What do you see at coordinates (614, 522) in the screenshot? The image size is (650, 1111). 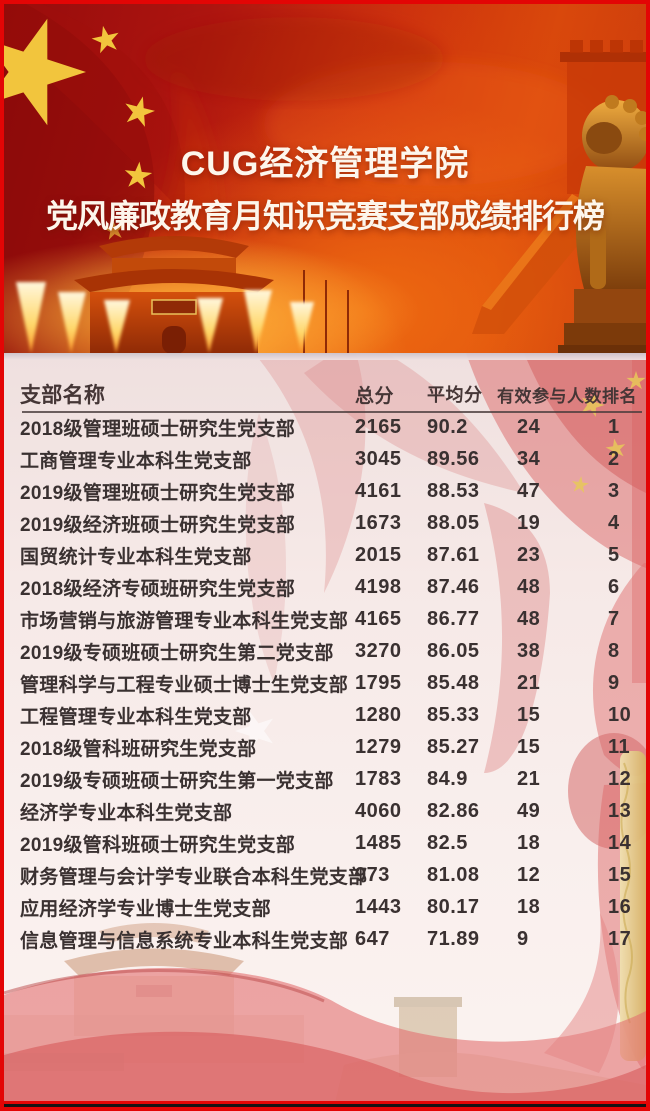 I see `rank-cell: 4` at bounding box center [614, 522].